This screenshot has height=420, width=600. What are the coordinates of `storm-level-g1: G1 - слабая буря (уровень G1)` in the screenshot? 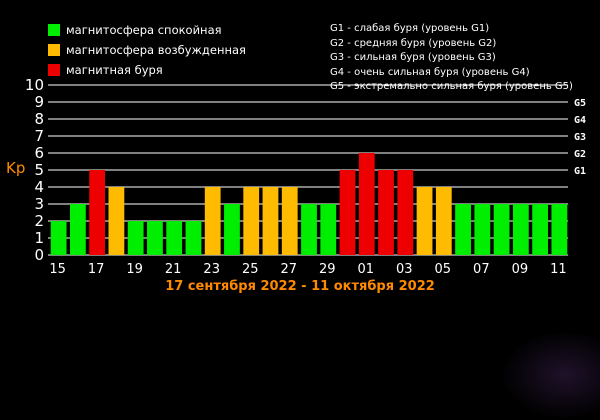 It's located at (410, 28).